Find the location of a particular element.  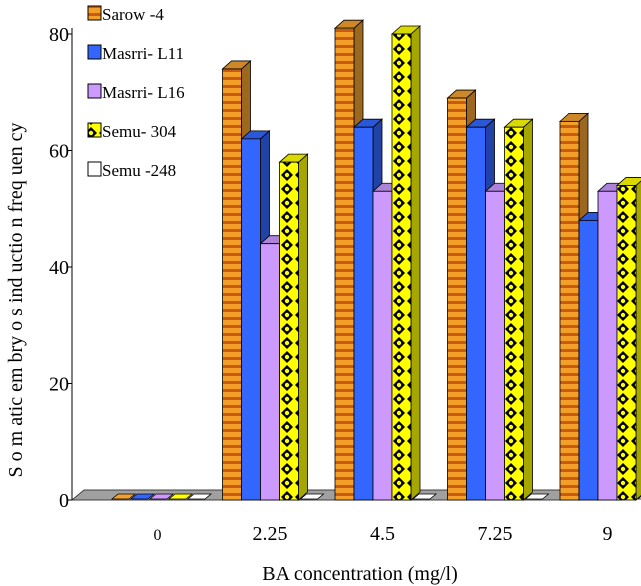

legend-item: Masrri- L11 is located at coordinates (135, 53).